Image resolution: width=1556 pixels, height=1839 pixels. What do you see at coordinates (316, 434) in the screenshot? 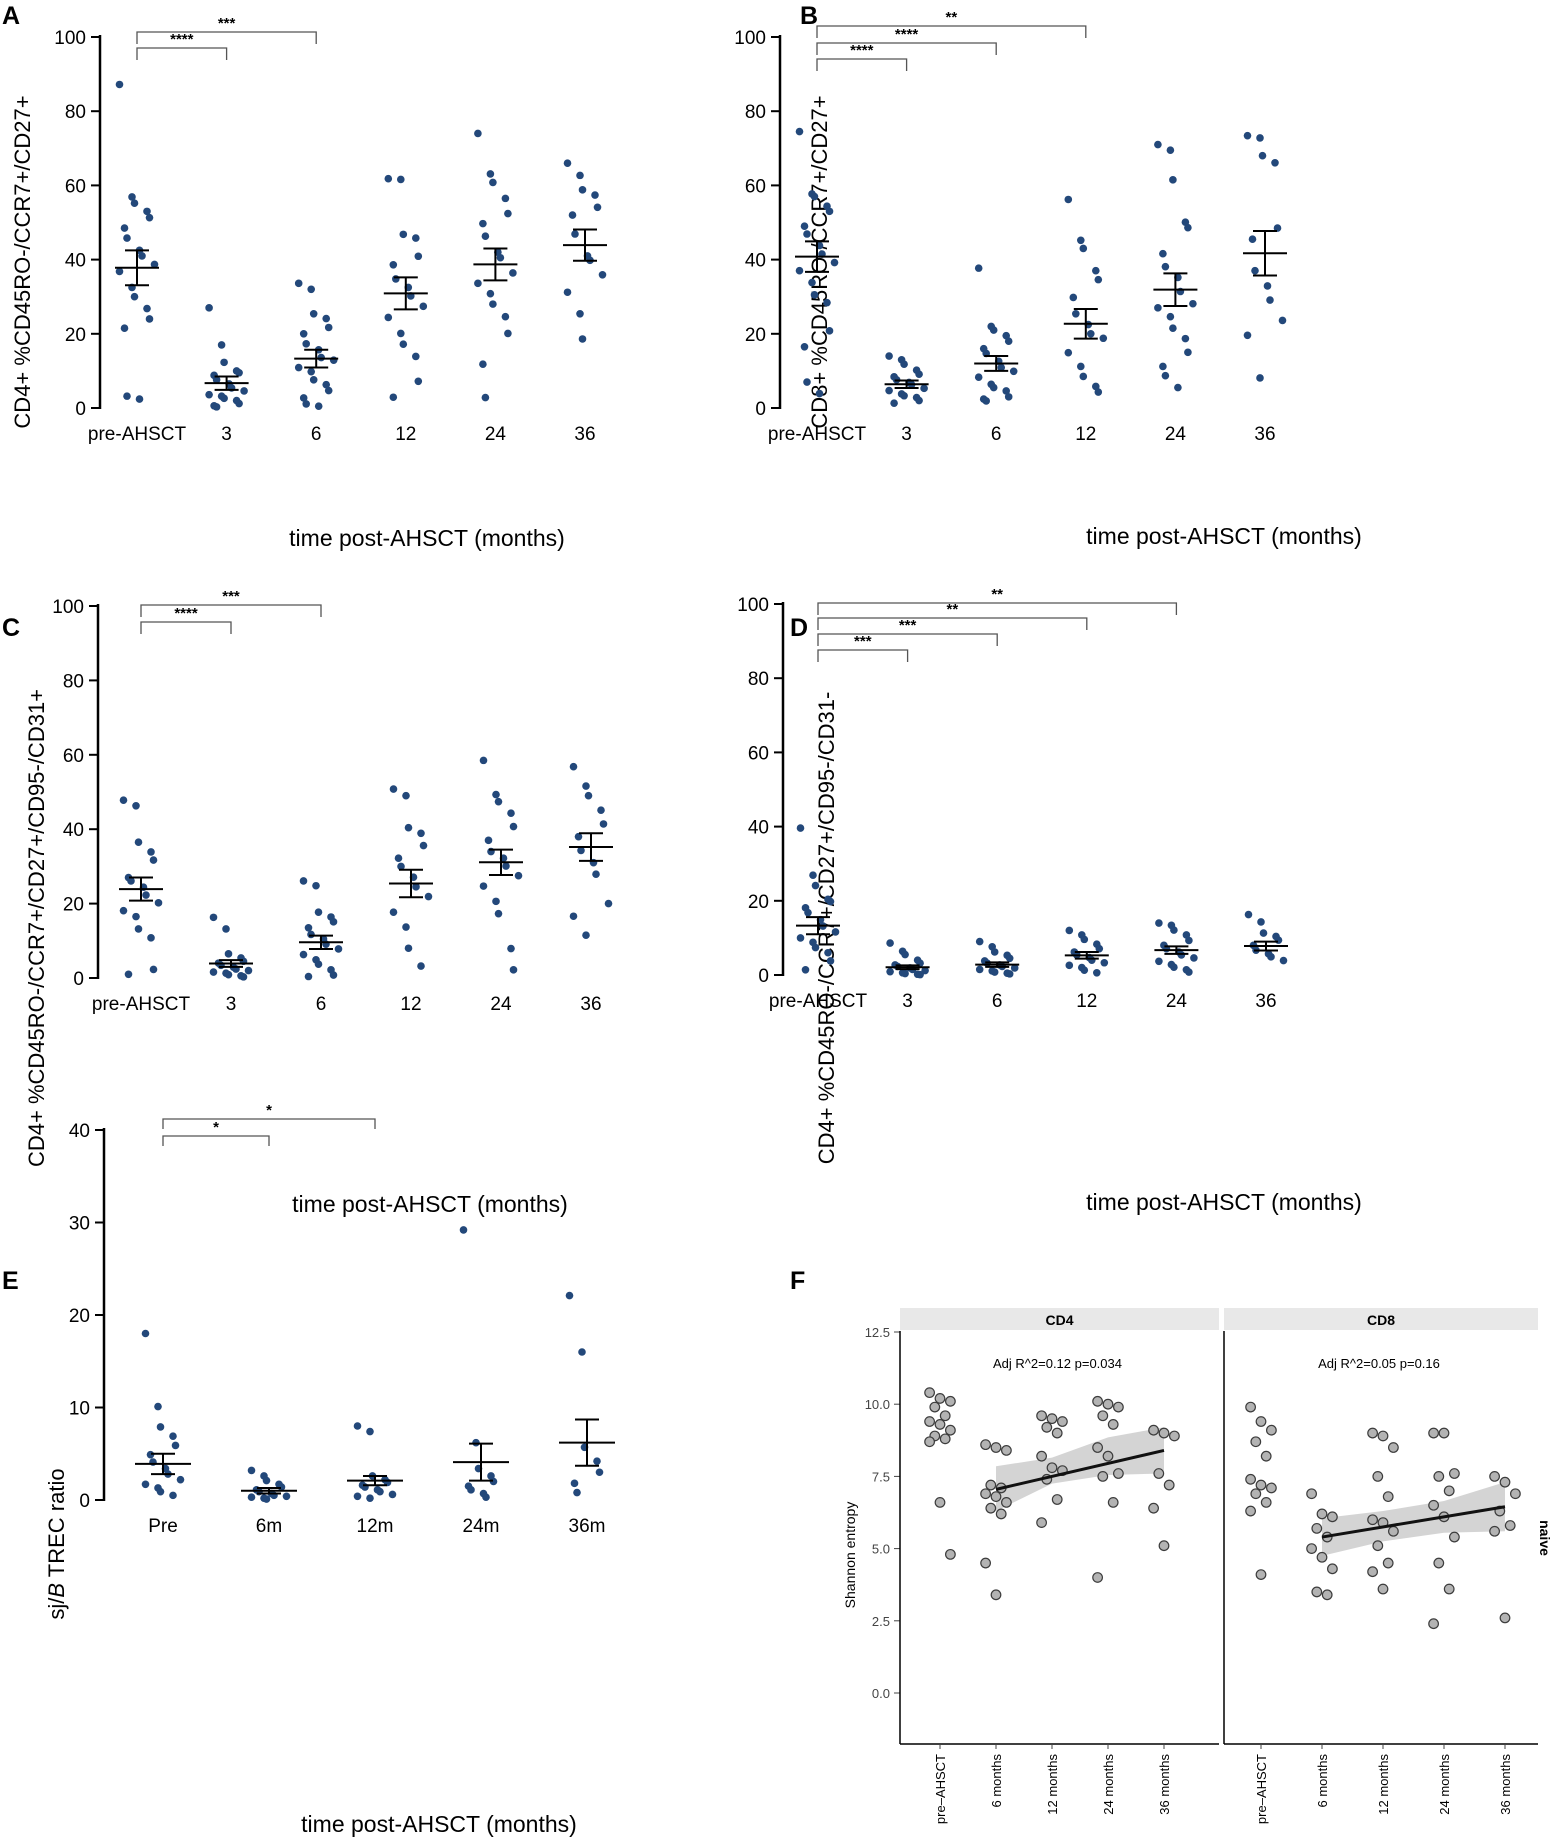
I see `panel-a-x-tick-label: 6` at bounding box center [316, 434].